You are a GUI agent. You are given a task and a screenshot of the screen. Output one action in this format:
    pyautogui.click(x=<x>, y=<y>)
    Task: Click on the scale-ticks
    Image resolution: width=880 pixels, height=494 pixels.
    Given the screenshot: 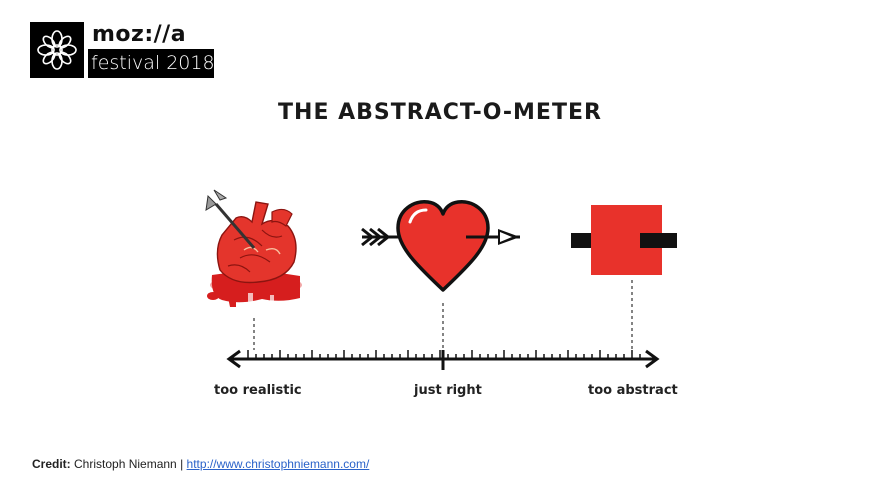 What is the action you would take?
    pyautogui.click(x=444, y=354)
    